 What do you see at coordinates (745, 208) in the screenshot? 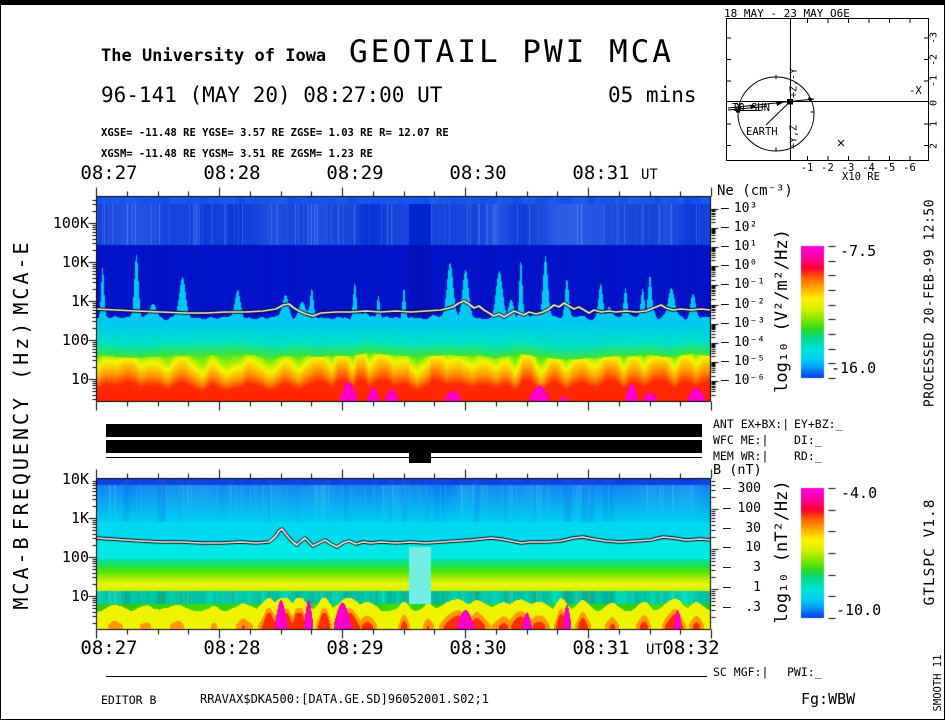
I see `ne-tick-value: 10³` at bounding box center [745, 208].